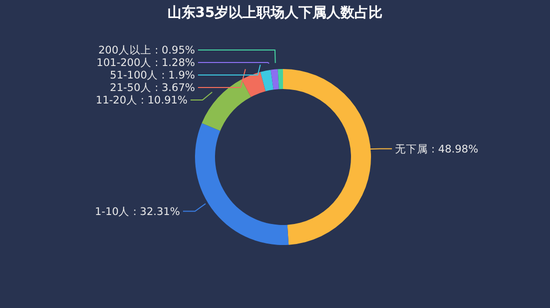 The width and height of the screenshot is (550, 308). I want to click on slice-label: 51-100人 : 1.9%, so click(153, 76).